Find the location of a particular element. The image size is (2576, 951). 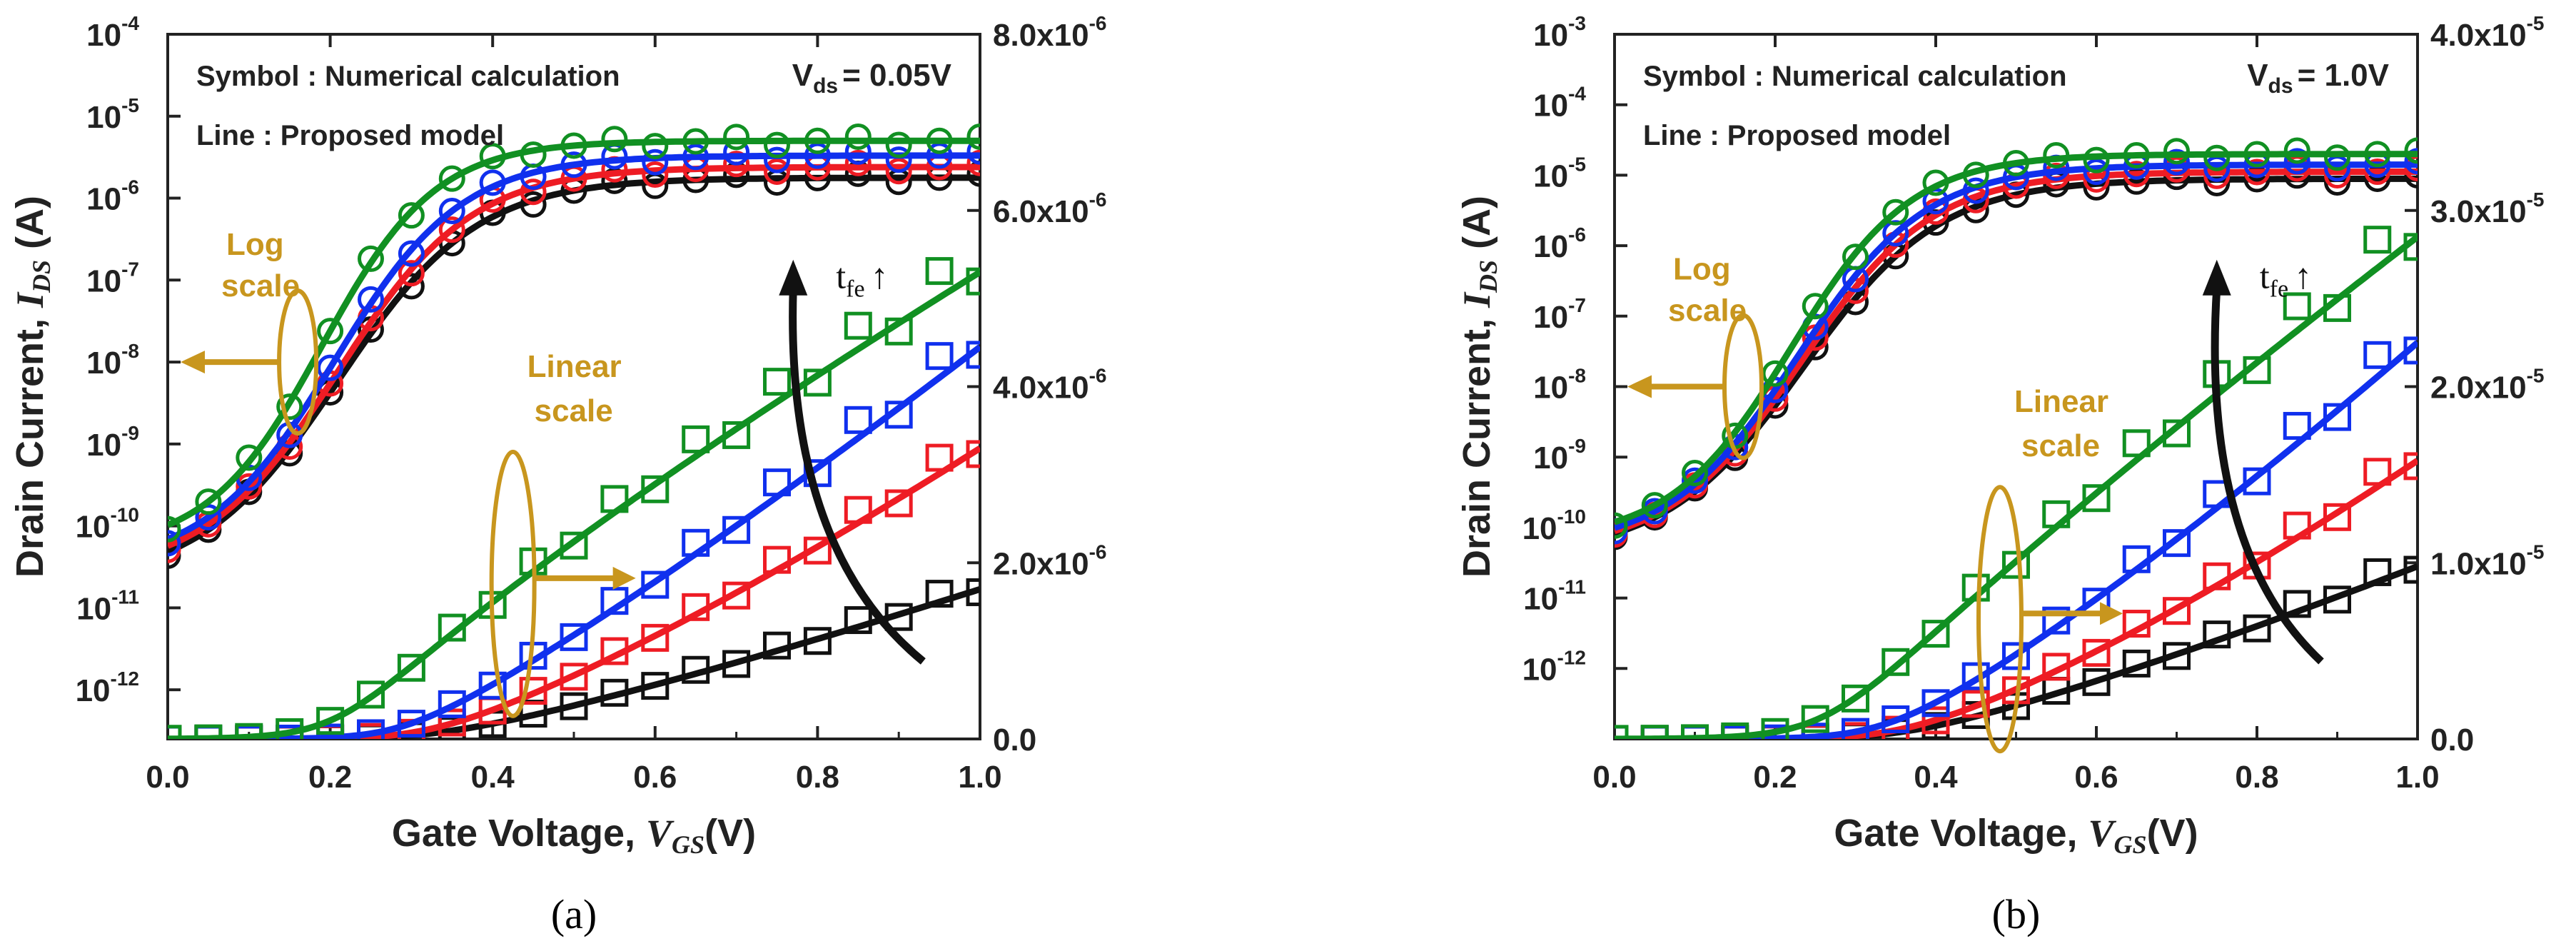

y-right-tick-label: 3.0x10⁻⁵ is located at coordinates (2487, 208).